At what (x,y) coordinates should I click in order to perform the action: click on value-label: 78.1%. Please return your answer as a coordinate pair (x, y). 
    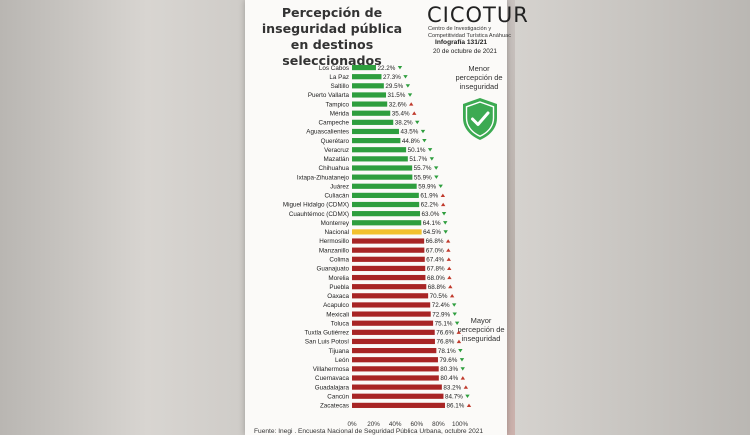
    Looking at the image, I should click on (447, 351).